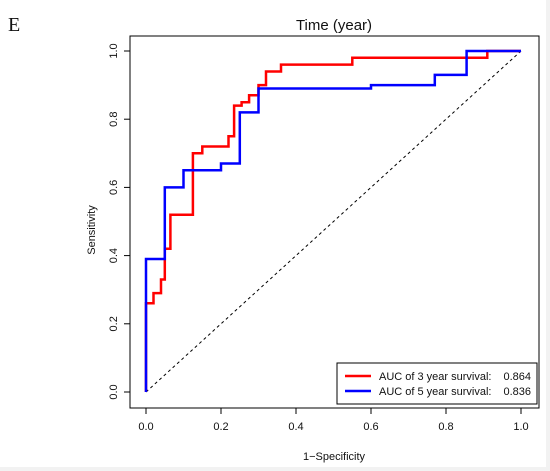 The width and height of the screenshot is (550, 471). I want to click on y-tick-label: 0.8, so click(114, 119).